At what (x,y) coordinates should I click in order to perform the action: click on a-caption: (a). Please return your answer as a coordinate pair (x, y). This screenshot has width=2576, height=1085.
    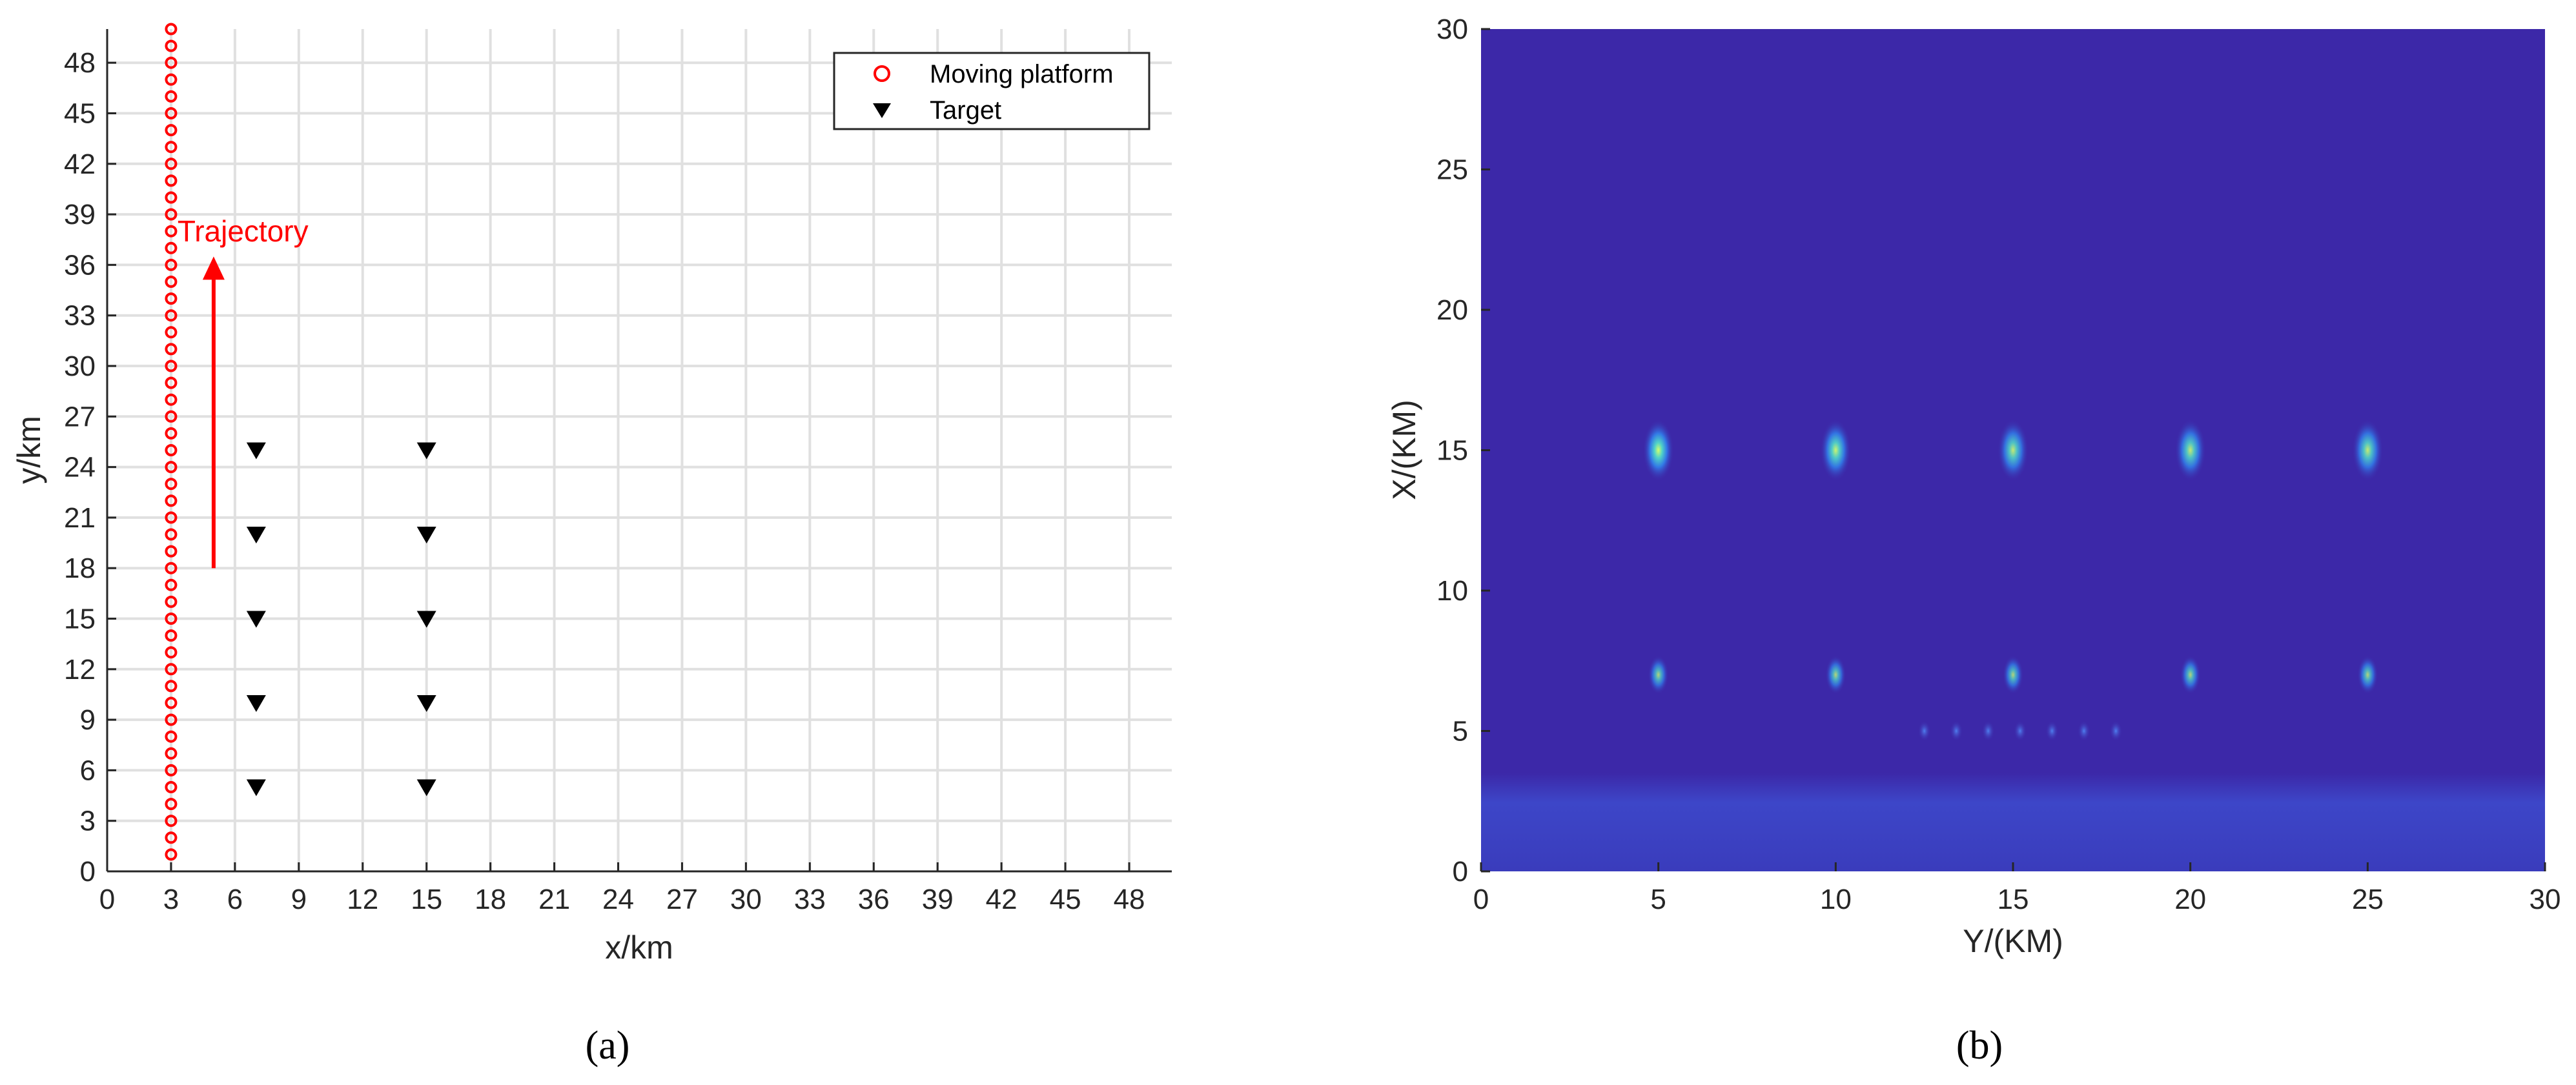
    Looking at the image, I should click on (608, 1046).